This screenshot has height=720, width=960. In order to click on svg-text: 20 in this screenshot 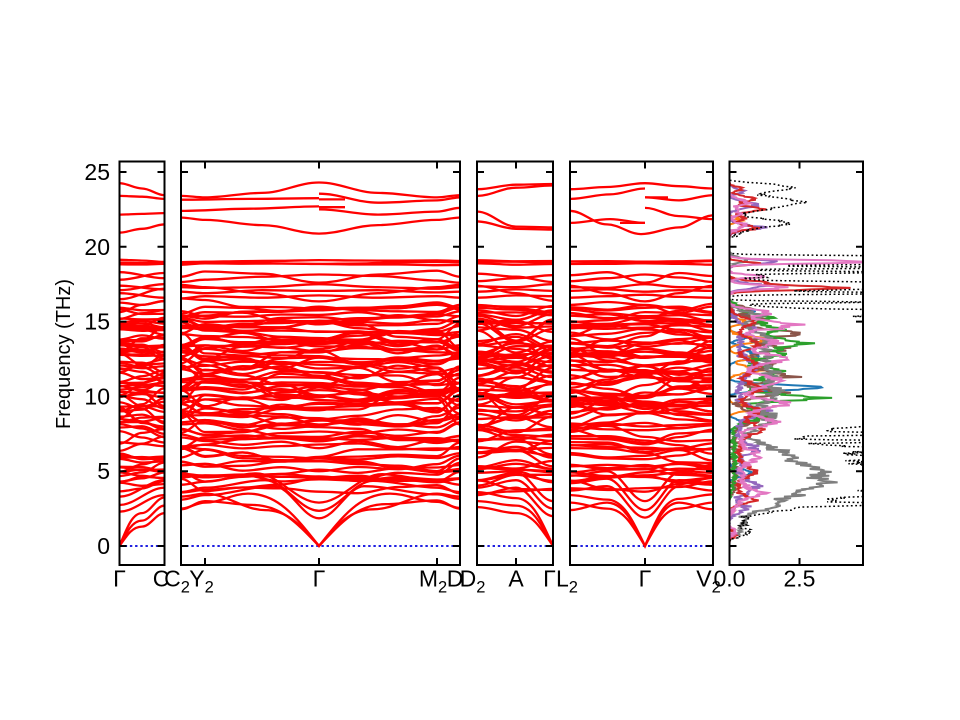, I will do `click(97, 247)`.